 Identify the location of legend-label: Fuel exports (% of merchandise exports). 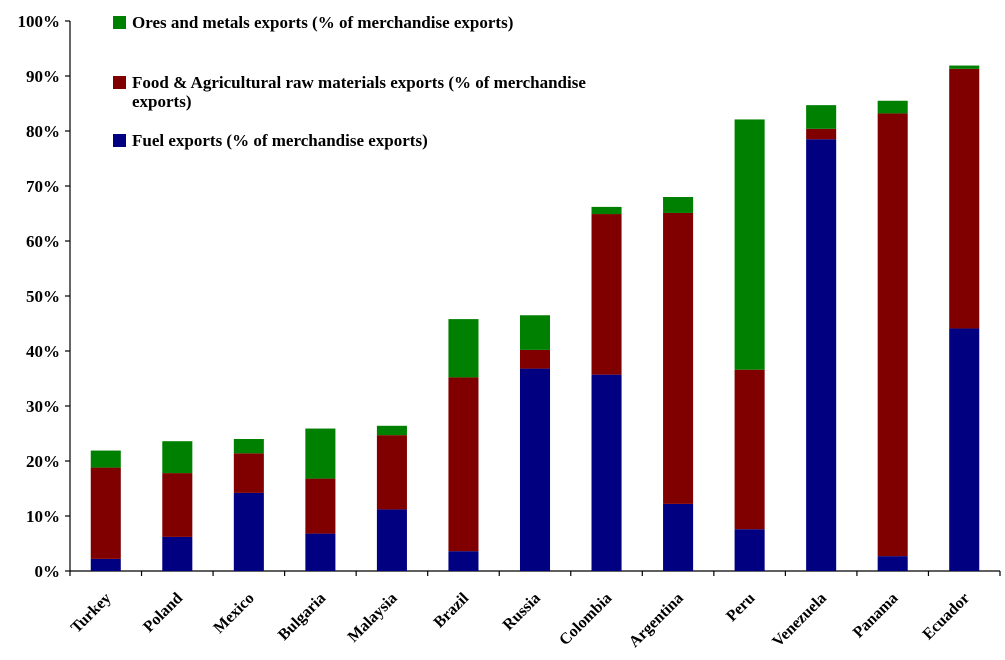
(280, 140).